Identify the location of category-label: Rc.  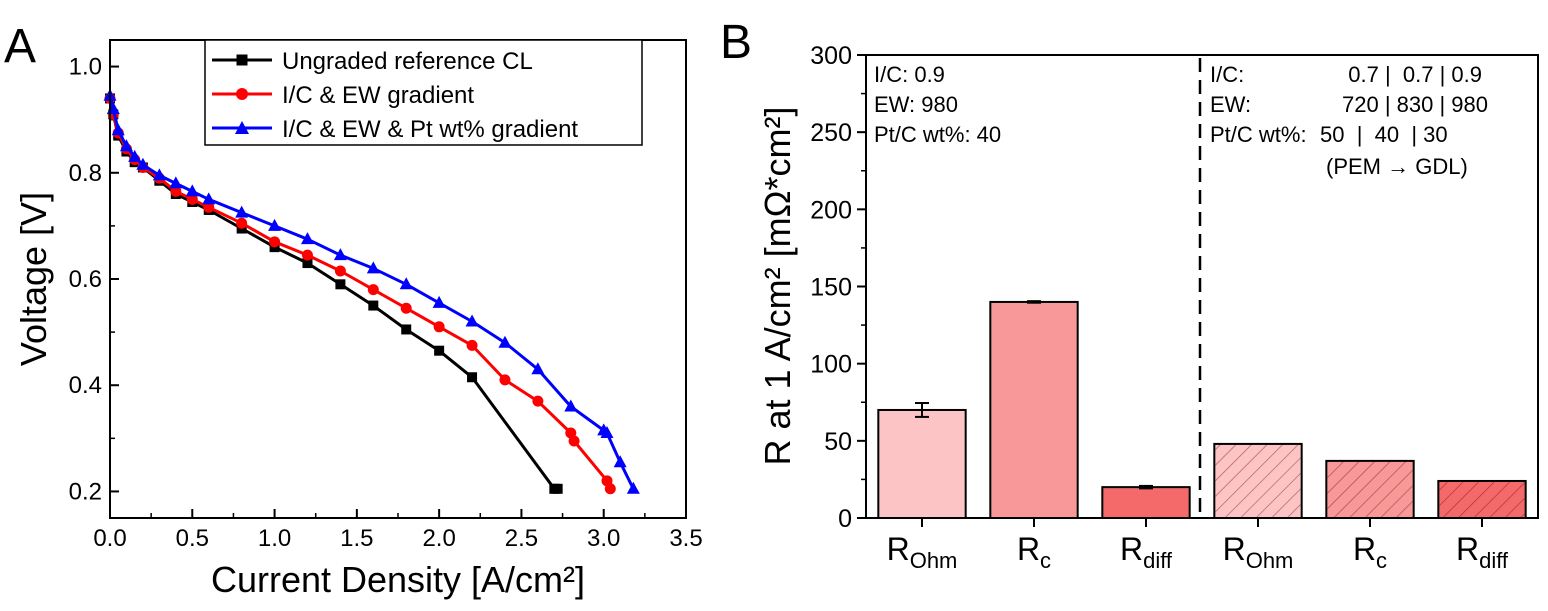
(1034, 552).